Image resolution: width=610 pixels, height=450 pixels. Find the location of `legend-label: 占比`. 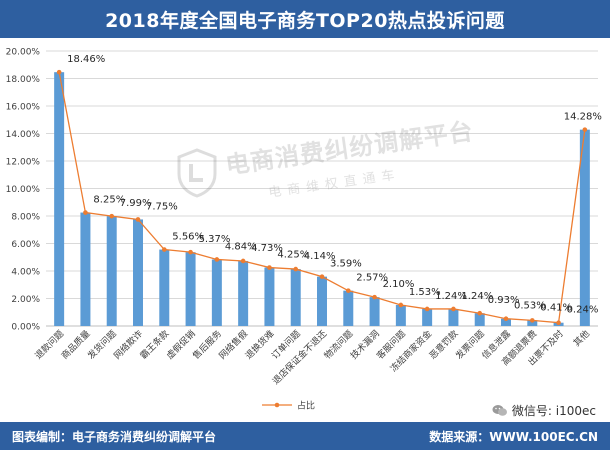

legend-label: 占比 is located at coordinates (306, 406).